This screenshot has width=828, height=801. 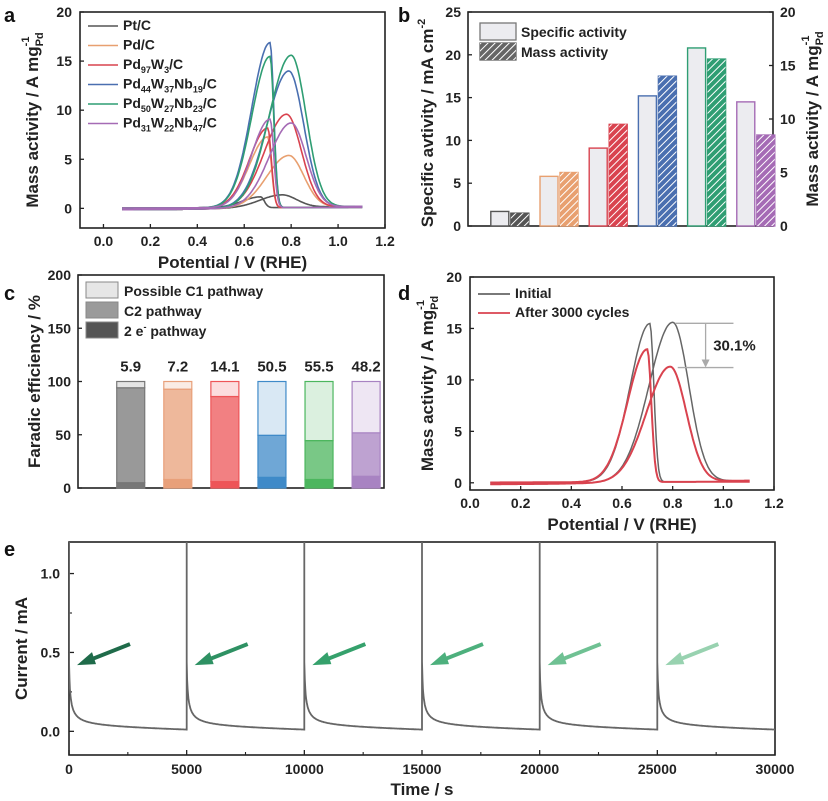 I want to click on legend-label-mass: Mass activity, so click(x=564, y=52).